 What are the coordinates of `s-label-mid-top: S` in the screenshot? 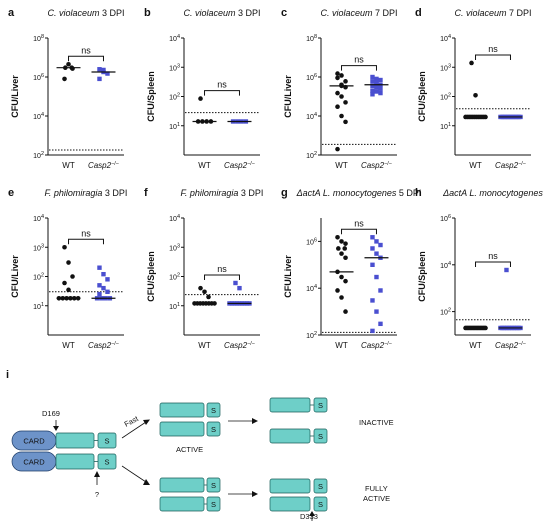 It's located at (213, 485).